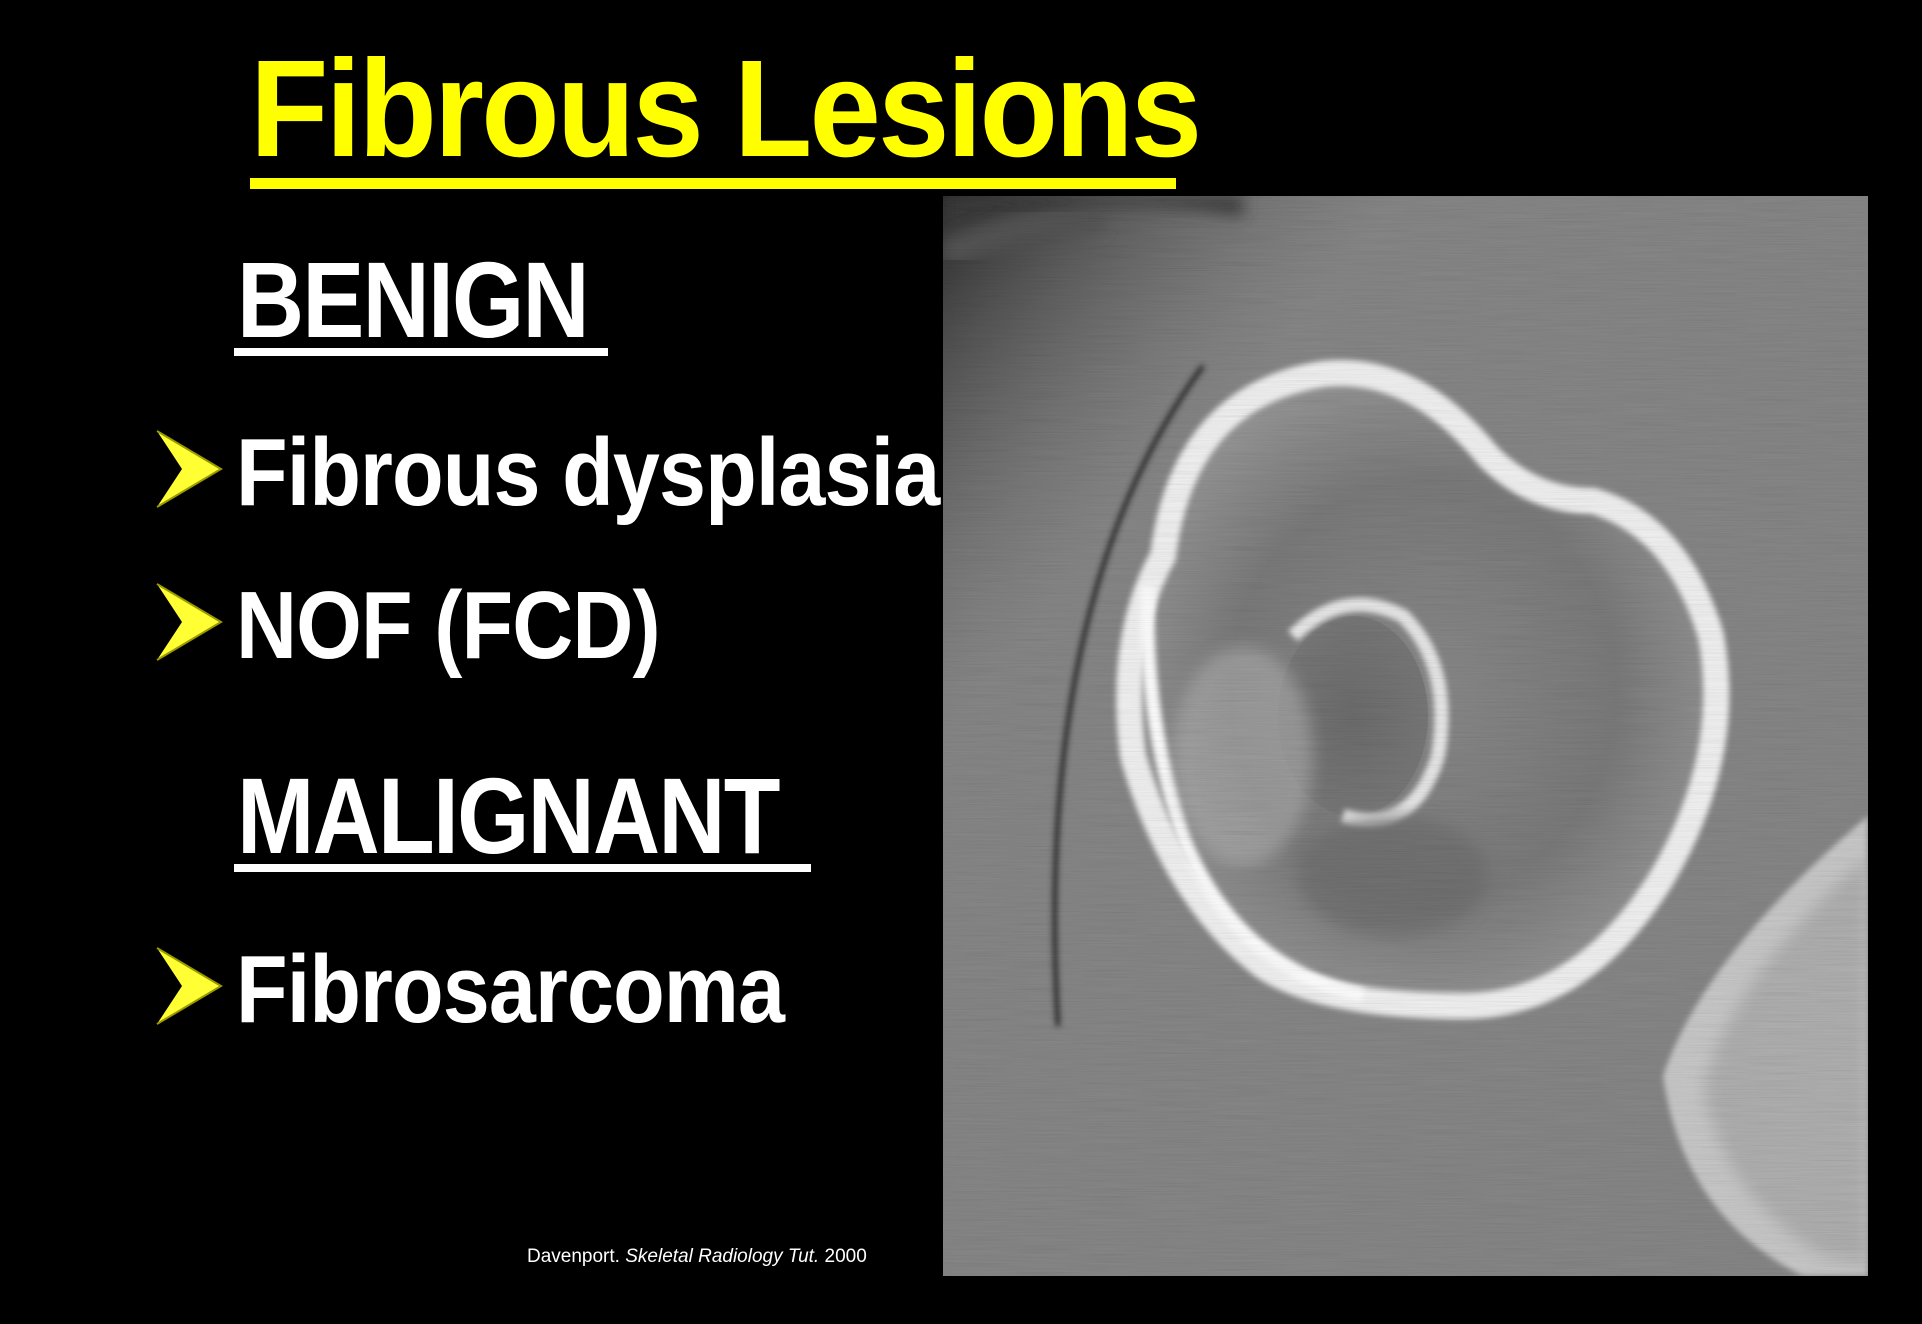  Describe the element at coordinates (588, 472) in the screenshot. I see `bullet-text: Fibrous dysplasia` at that location.